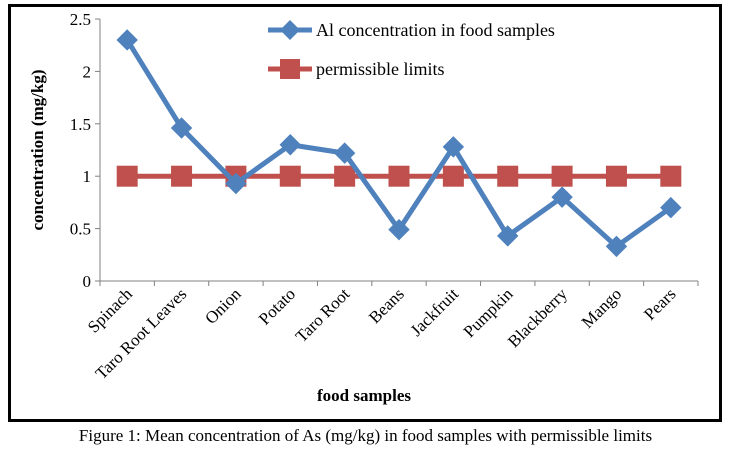  Describe the element at coordinates (601, 307) in the screenshot. I see `x-tick-label: Mango` at that location.